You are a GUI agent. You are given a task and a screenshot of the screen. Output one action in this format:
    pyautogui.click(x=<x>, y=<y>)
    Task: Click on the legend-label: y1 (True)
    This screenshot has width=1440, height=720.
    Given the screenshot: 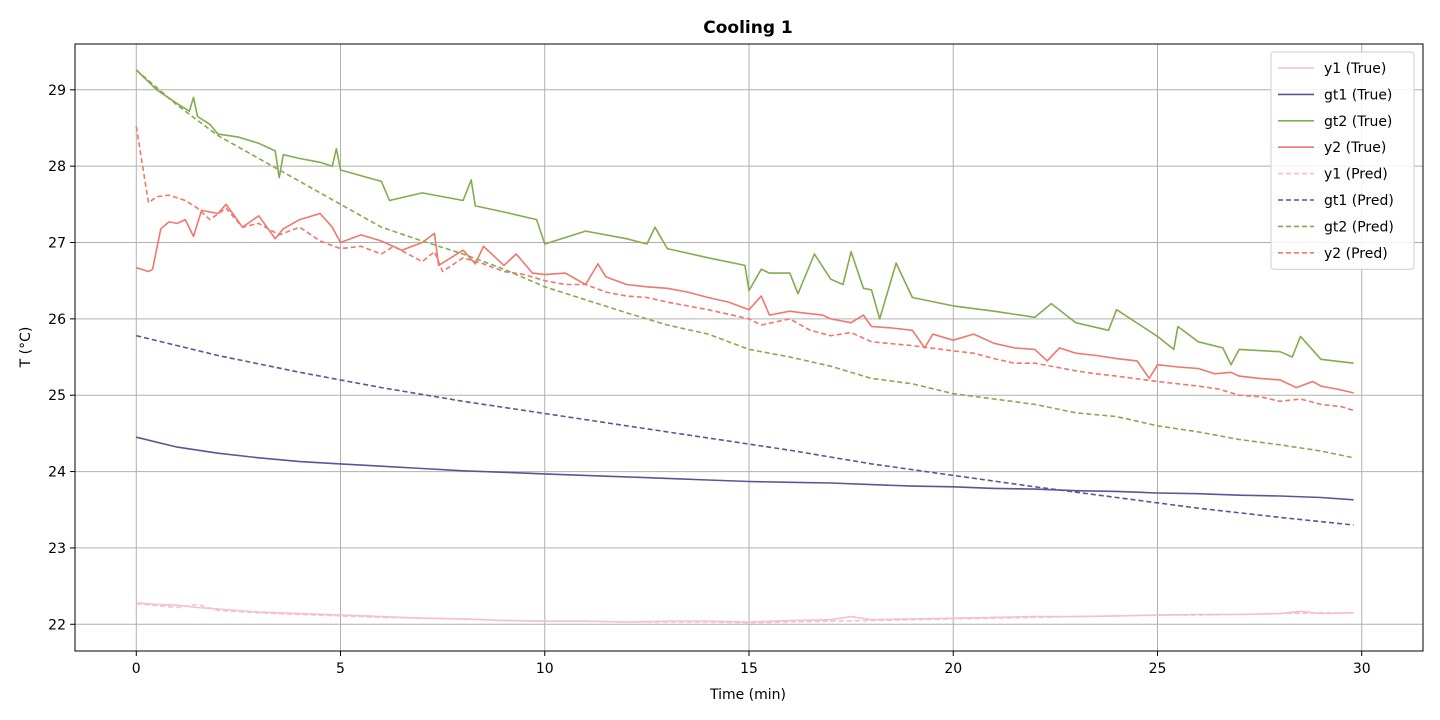 What is the action you would take?
    pyautogui.click(x=1355, y=69)
    